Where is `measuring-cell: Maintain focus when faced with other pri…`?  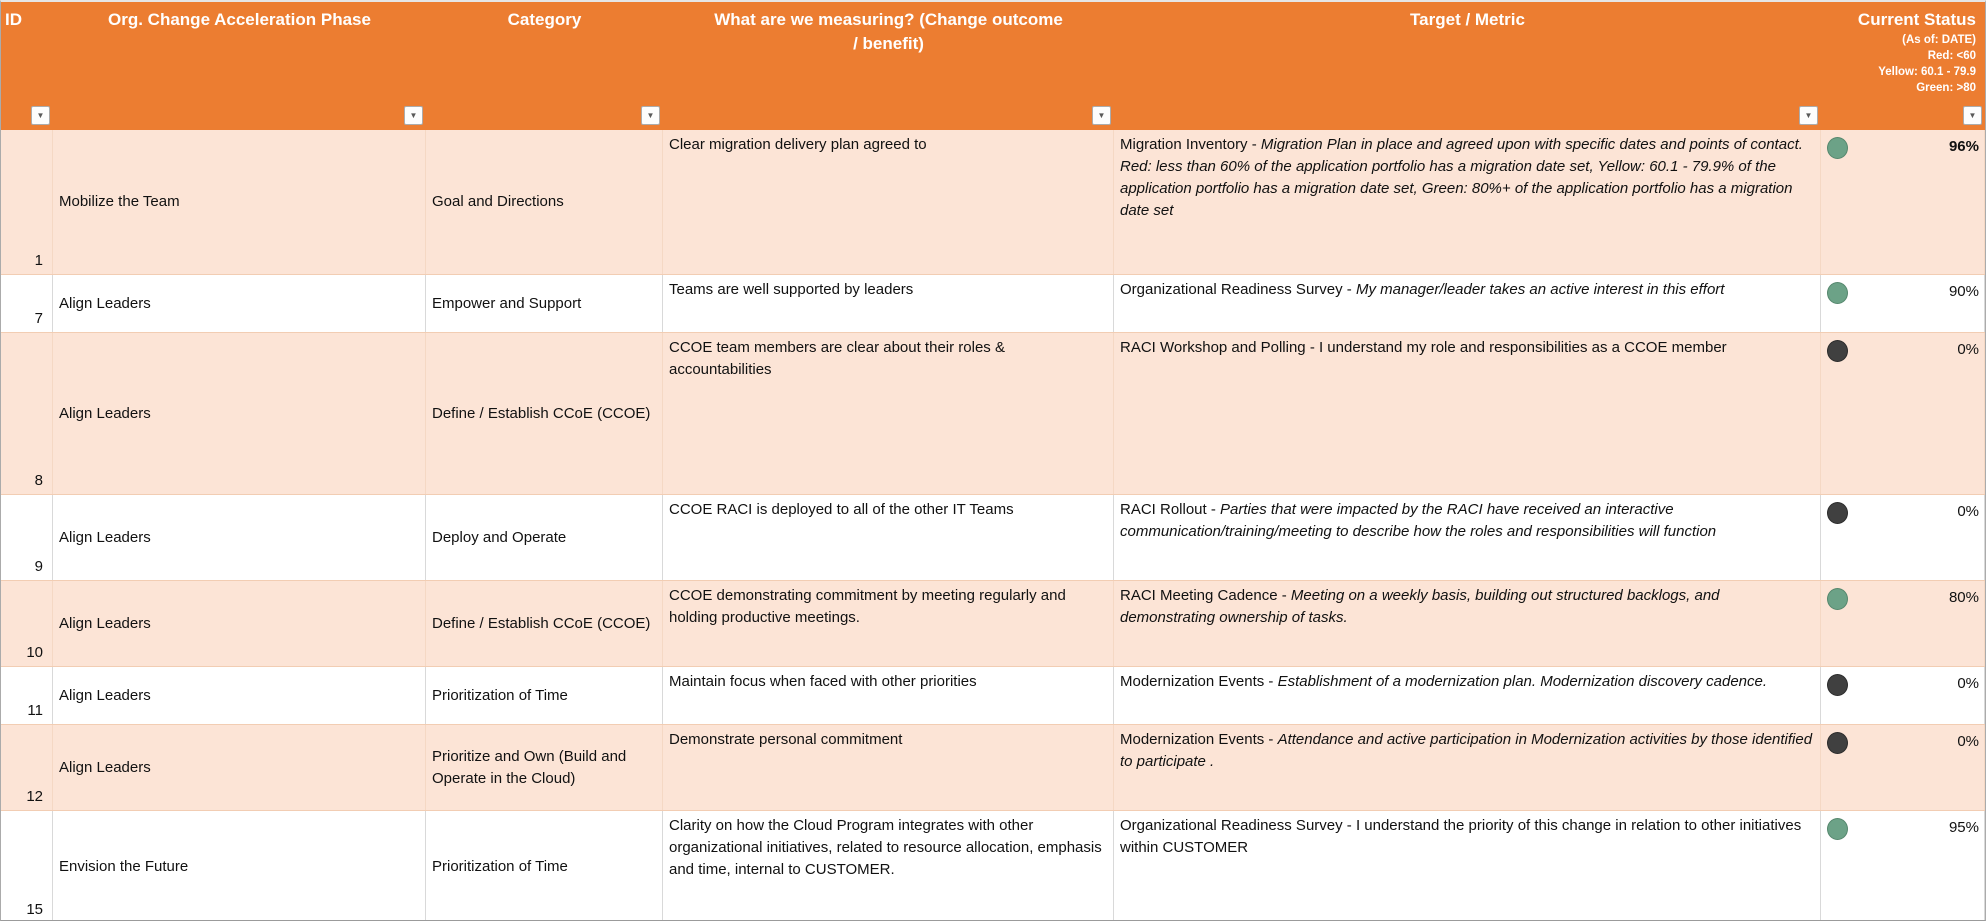 measuring-cell: Maintain focus when faced with other pri… is located at coordinates (888, 695).